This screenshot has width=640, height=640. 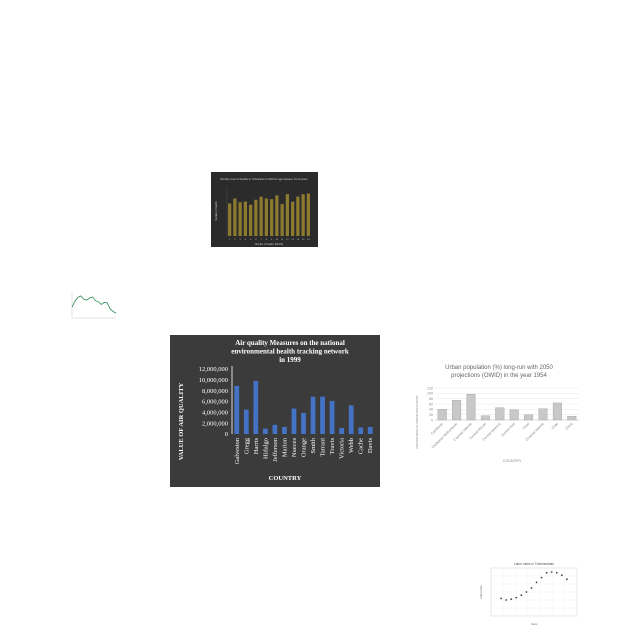 I want to click on x-tick-label: Marion, so click(x=284, y=447).